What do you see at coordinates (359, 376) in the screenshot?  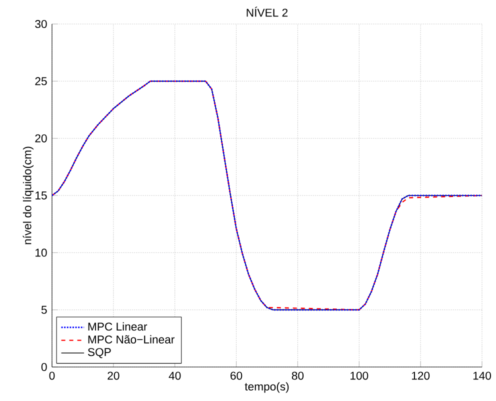 I see `x-tick-label: 100` at bounding box center [359, 376].